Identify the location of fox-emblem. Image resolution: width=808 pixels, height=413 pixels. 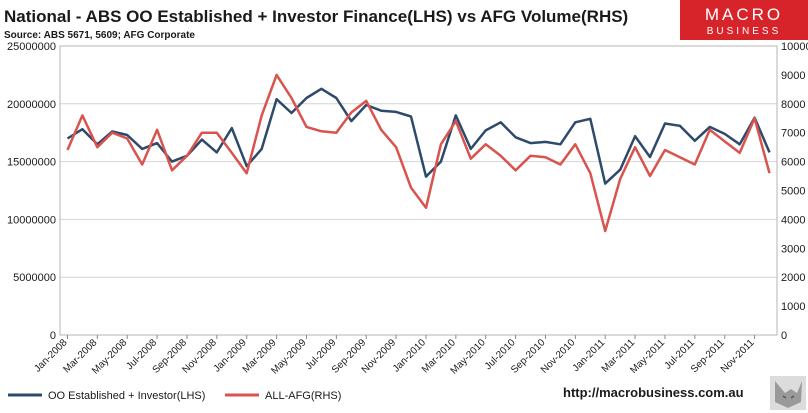
(788, 393).